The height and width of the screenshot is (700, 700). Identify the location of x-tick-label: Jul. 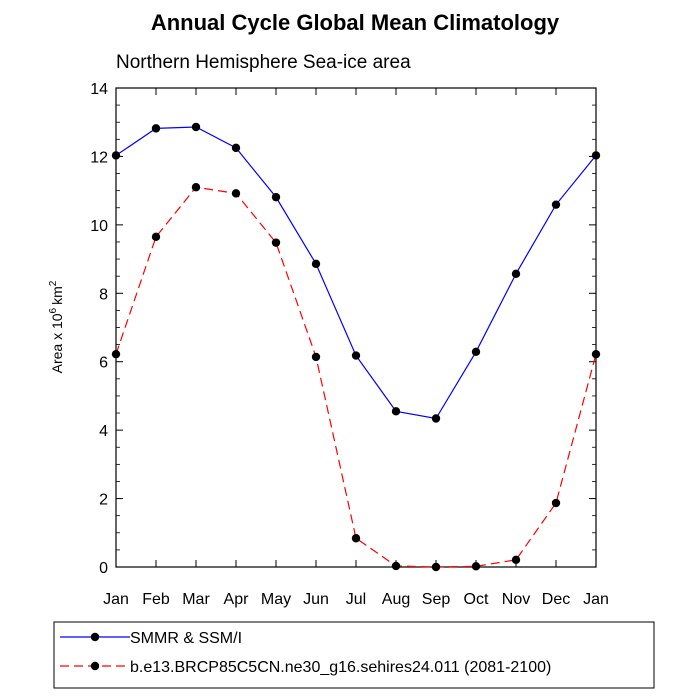
(356, 599).